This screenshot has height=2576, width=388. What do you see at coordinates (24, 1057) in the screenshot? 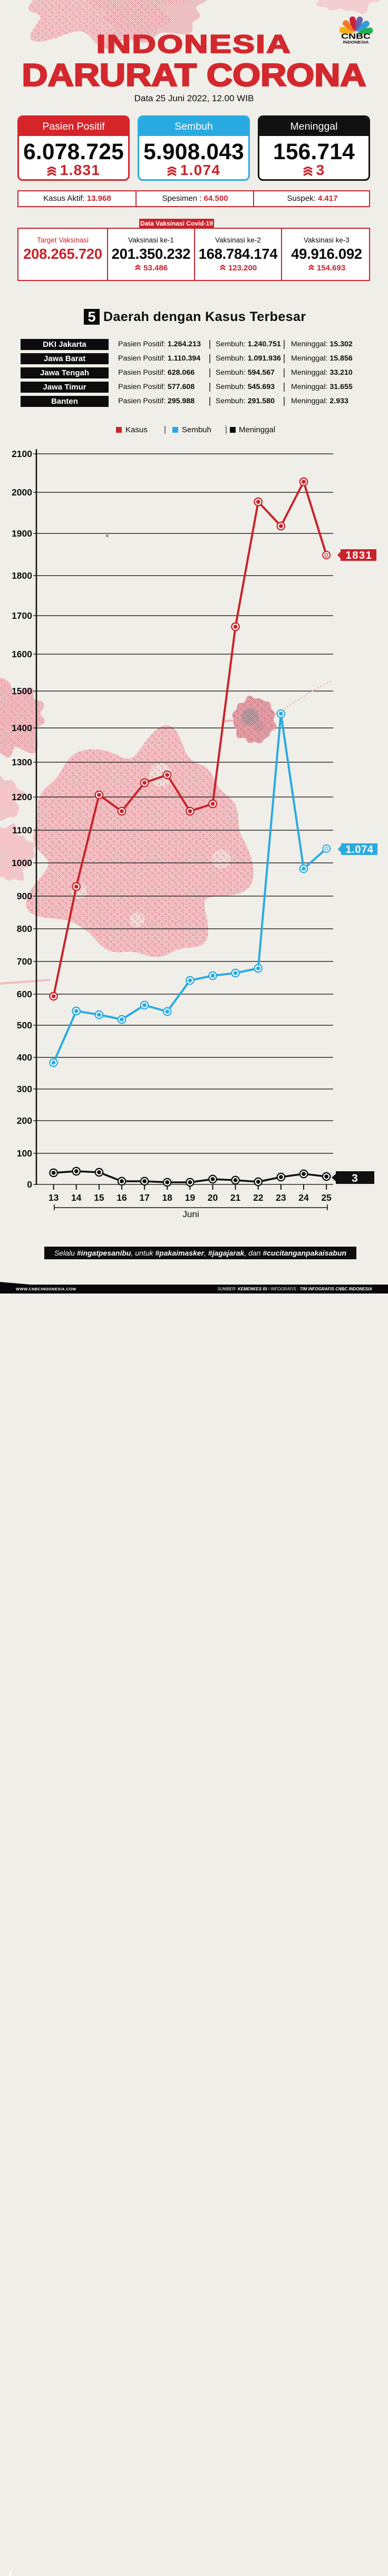
I see `svg-text: 400` at bounding box center [24, 1057].